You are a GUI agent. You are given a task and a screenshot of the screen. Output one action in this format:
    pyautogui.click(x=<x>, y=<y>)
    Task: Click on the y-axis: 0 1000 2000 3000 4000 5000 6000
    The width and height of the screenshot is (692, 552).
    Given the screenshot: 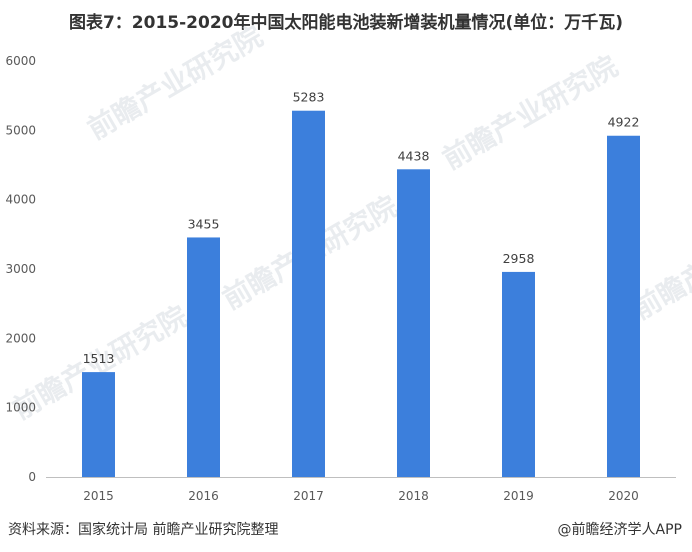 What is the action you would take?
    pyautogui.click(x=20, y=269)
    